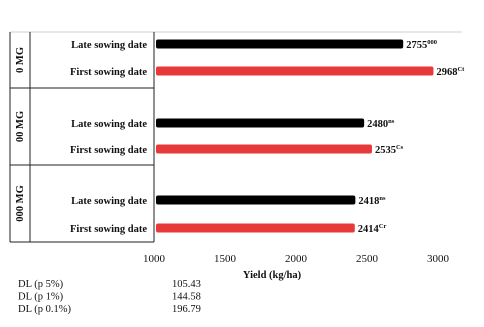  Describe the element at coordinates (446, 72) in the screenshot. I see `value-number: 2968` at that location.